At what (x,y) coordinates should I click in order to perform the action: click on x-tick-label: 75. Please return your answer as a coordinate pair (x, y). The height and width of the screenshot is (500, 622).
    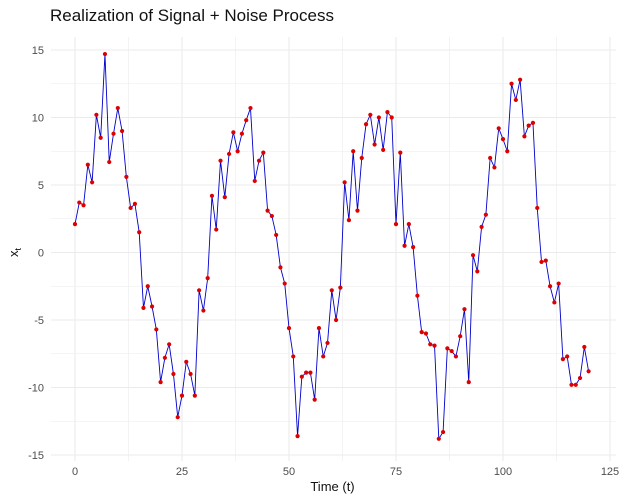
    Looking at the image, I should click on (396, 472).